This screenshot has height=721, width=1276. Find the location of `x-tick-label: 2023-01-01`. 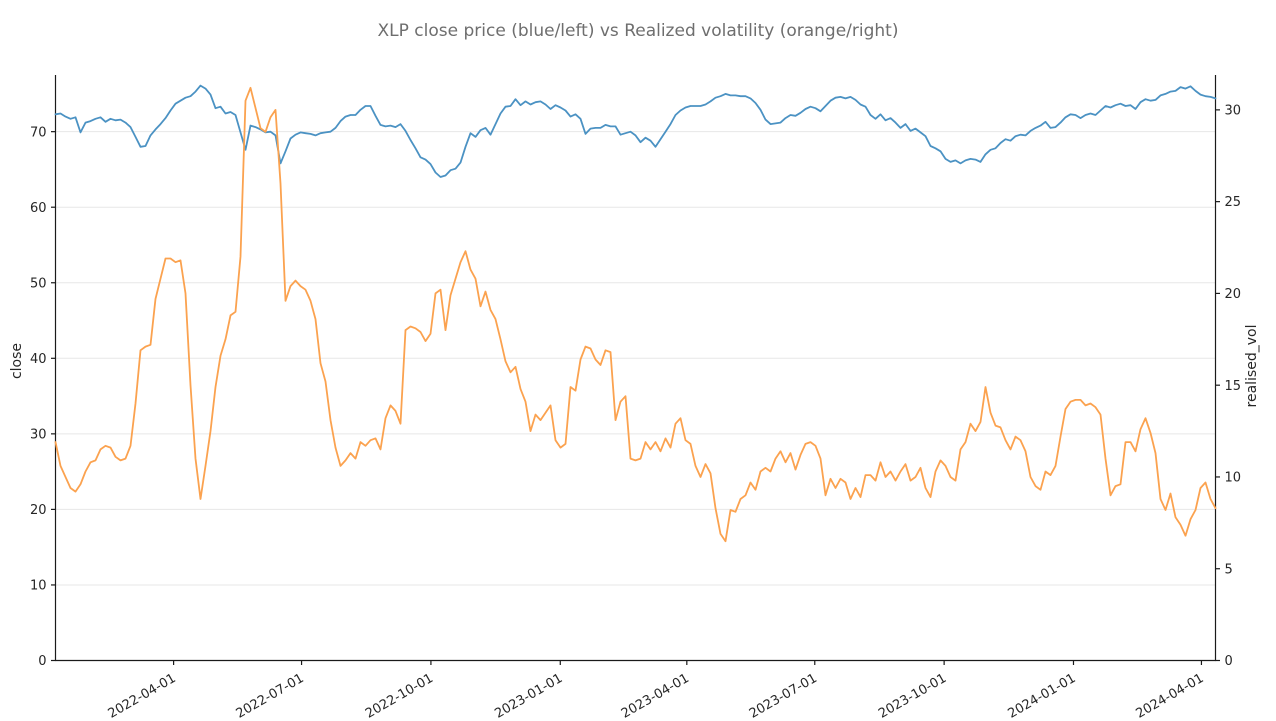

x-tick-label: 2023-01-01 is located at coordinates (528, 696).